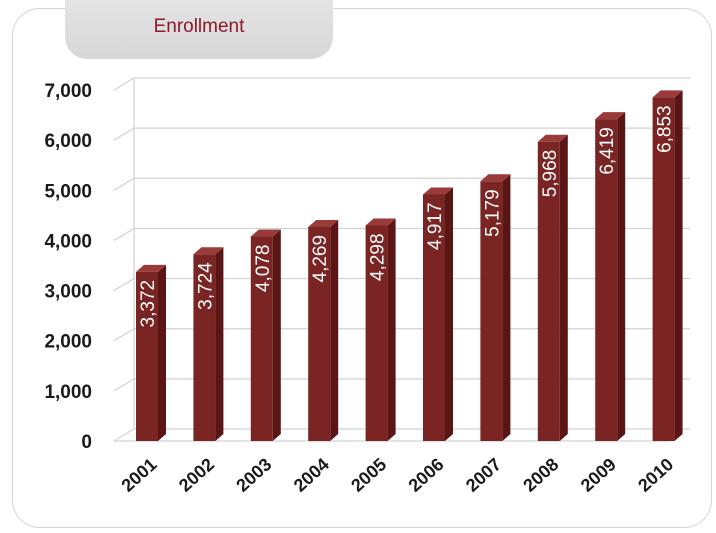  What do you see at coordinates (205, 286) in the screenshot?
I see `data-label: 3,724` at bounding box center [205, 286].